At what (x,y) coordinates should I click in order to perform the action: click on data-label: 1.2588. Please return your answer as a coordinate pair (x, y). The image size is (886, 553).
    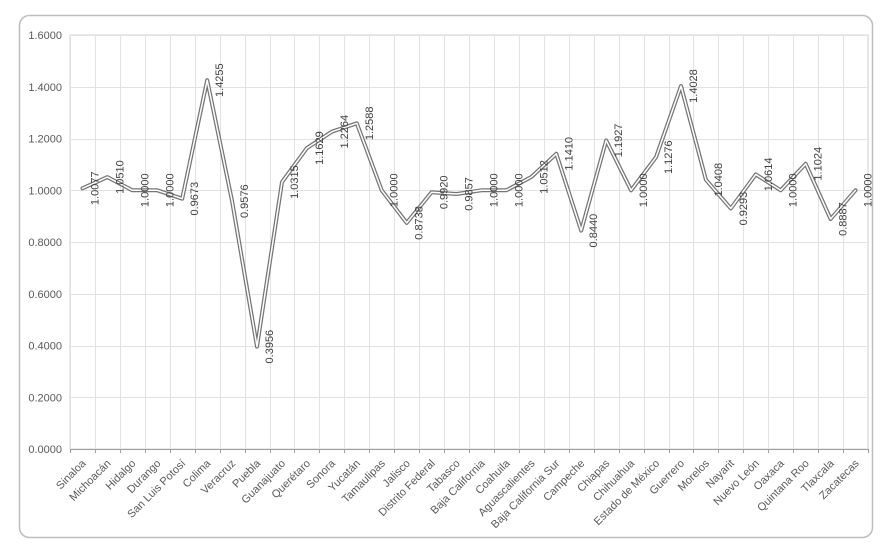
    Looking at the image, I should click on (370, 123).